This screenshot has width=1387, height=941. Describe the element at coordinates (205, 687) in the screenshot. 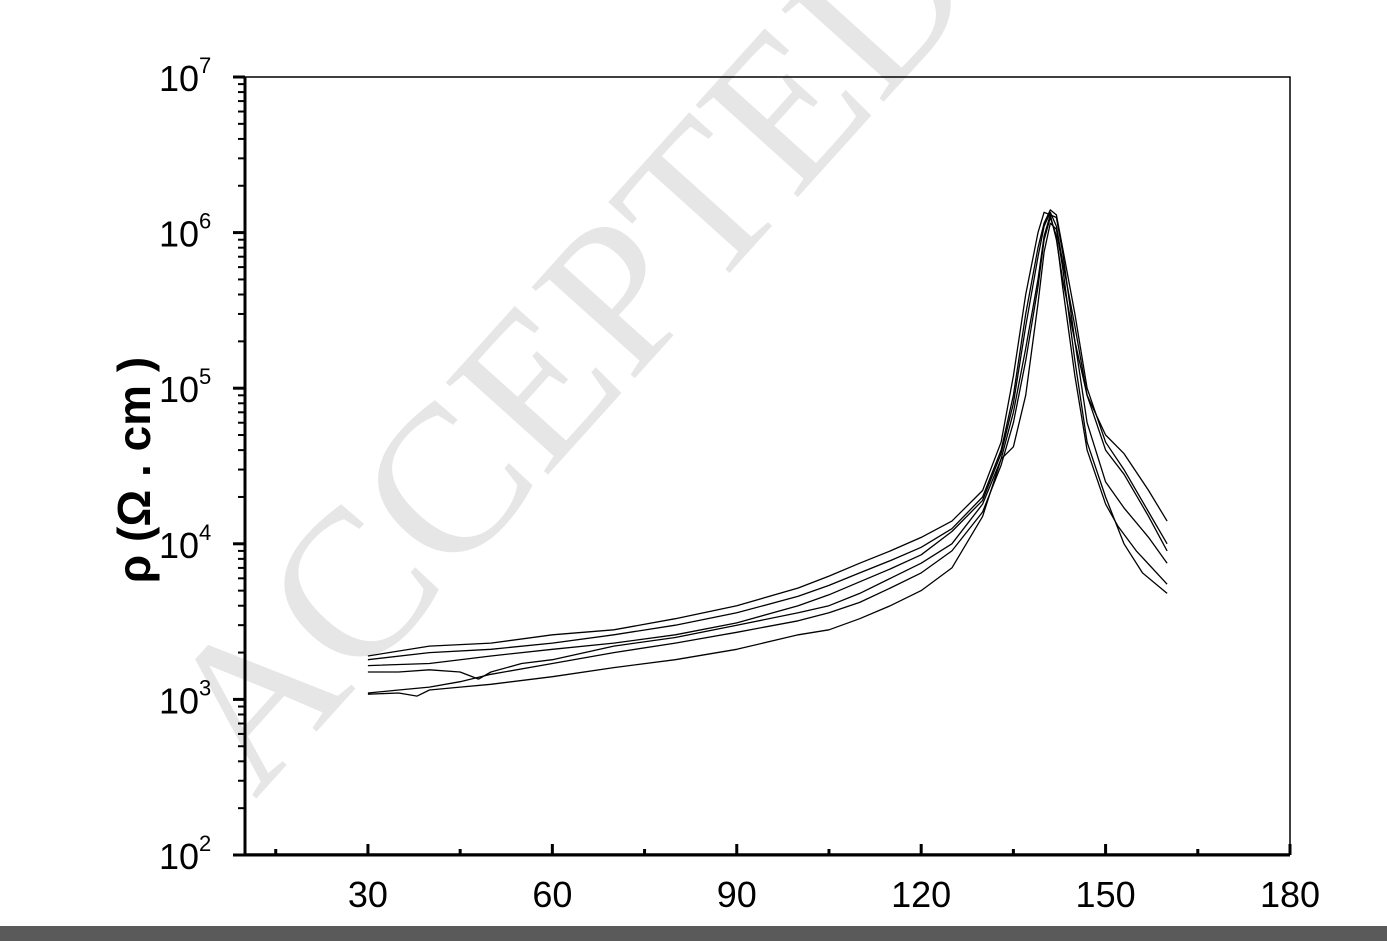

I see `y-tick-exponent: 3` at that location.